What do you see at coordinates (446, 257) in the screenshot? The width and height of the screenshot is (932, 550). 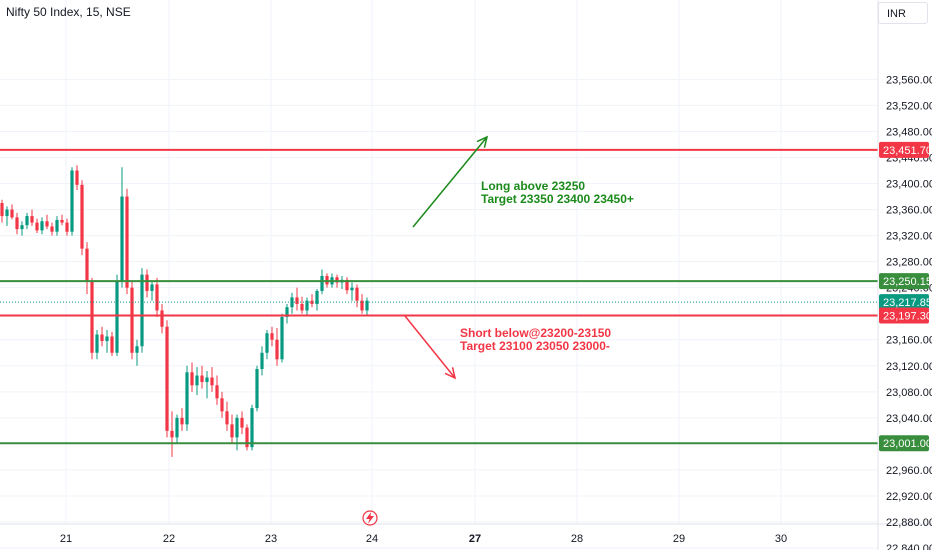 I see `trend-arrows` at bounding box center [446, 257].